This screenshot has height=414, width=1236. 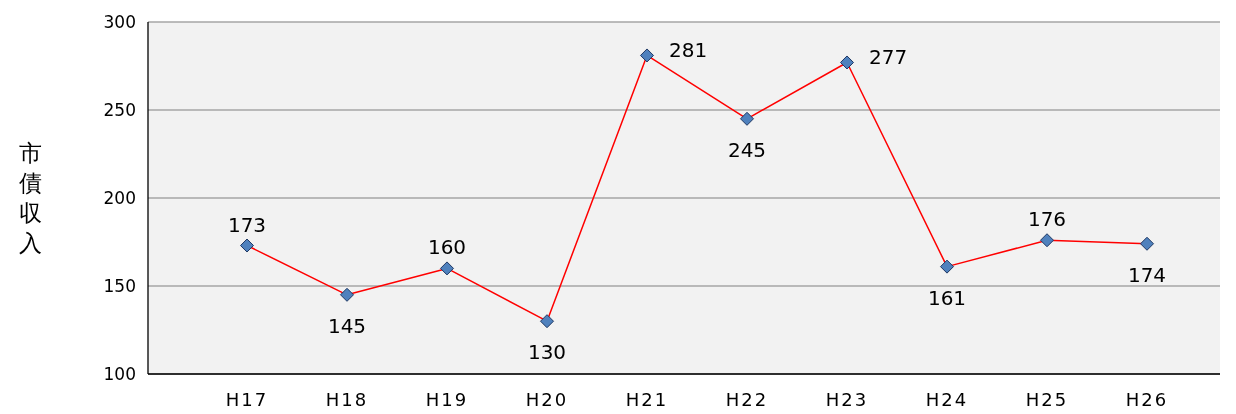 I want to click on x-tick-label: H19, so click(x=447, y=399).